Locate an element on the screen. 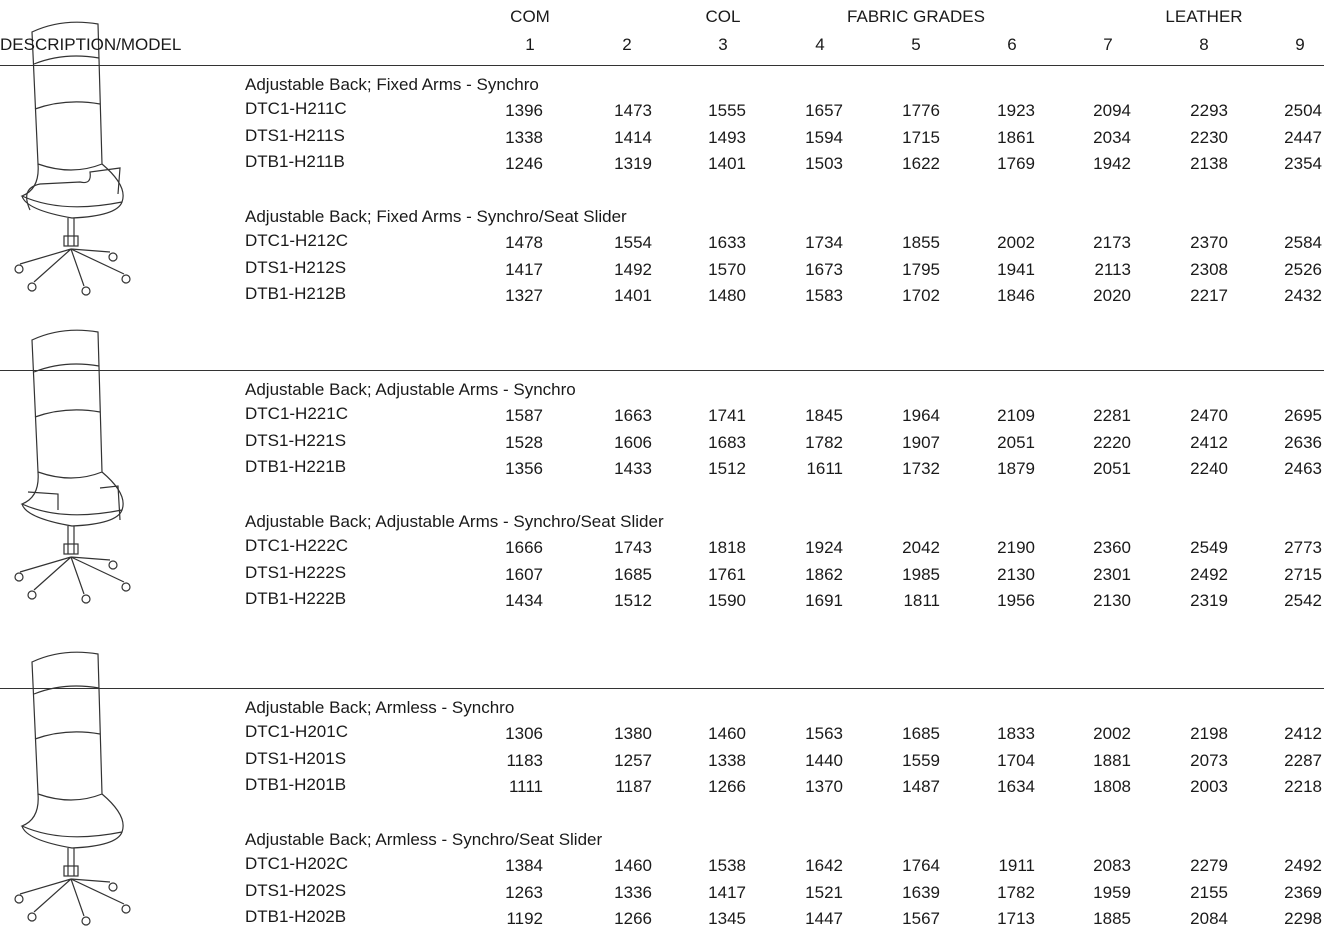  price: 2447 is located at coordinates (1303, 137).